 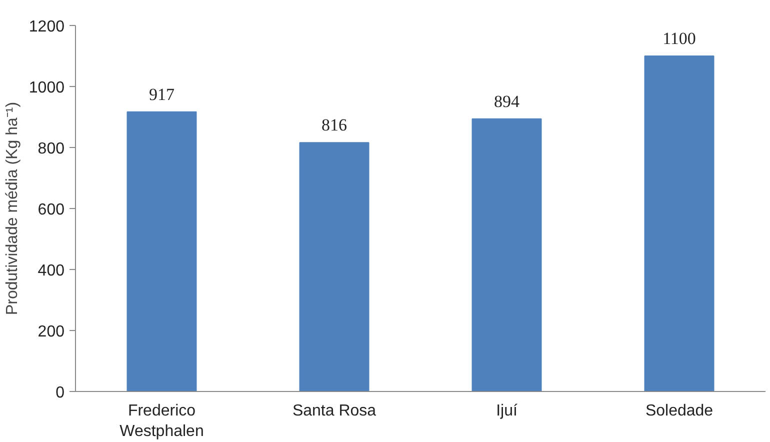 I want to click on y-axis-title: Produtividade média (Kg ha⁻¹), so click(x=12, y=209).